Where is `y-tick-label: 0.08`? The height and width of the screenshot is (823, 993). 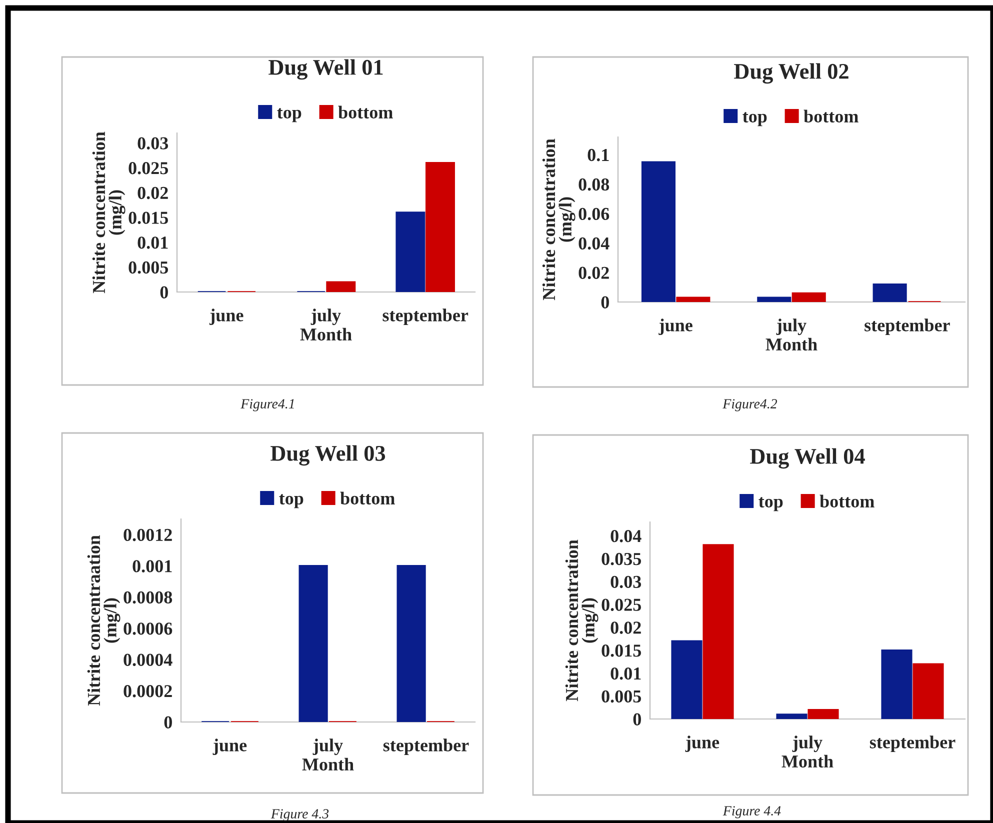 y-tick-label: 0.08 is located at coordinates (594, 184).